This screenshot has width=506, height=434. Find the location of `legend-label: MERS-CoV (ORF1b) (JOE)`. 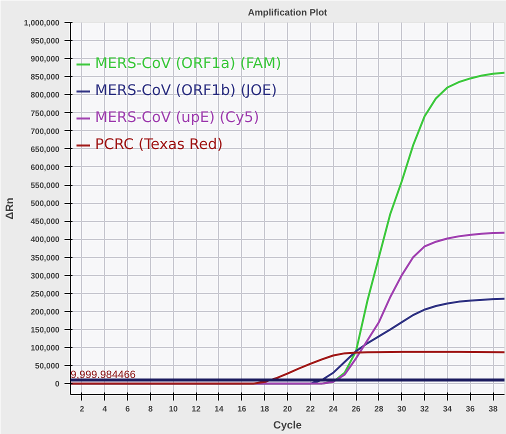

legend-label: MERS-CoV (ORF1b) (JOE) is located at coordinates (186, 90).